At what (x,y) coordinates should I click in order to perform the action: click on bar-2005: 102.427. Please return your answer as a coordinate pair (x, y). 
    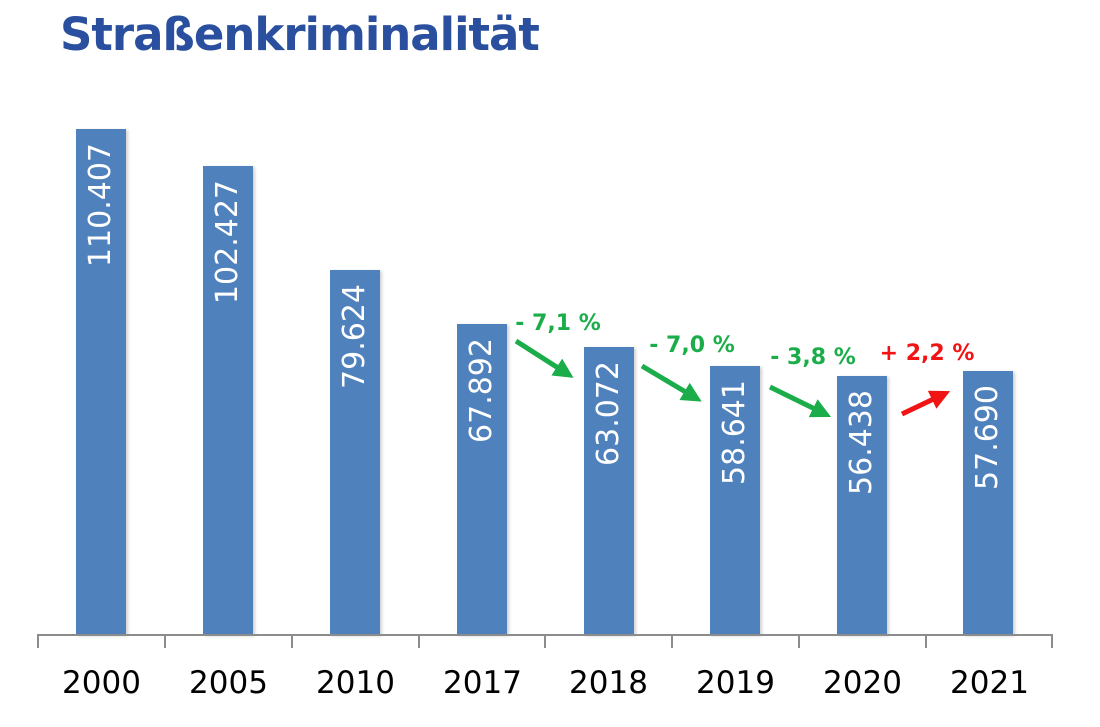
    Looking at the image, I should click on (228, 400).